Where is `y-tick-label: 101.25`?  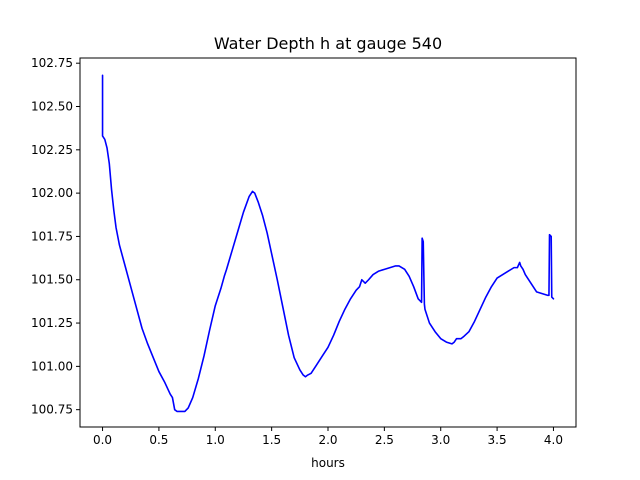 y-tick-label: 101.25 is located at coordinates (52, 323).